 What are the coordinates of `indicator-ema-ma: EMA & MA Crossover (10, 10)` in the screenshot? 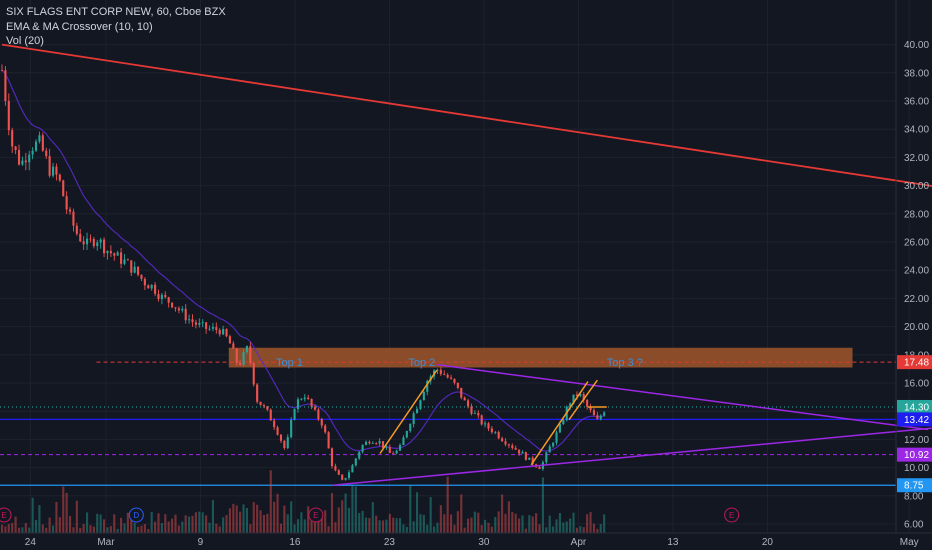 It's located at (79, 26).